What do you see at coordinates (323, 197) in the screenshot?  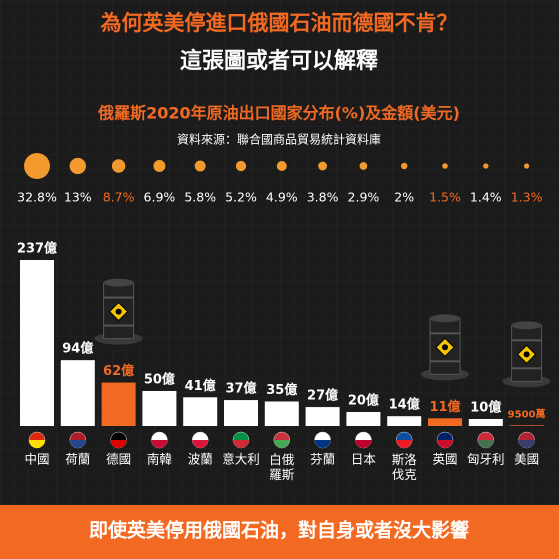 I see `share-label: 3.8%` at bounding box center [323, 197].